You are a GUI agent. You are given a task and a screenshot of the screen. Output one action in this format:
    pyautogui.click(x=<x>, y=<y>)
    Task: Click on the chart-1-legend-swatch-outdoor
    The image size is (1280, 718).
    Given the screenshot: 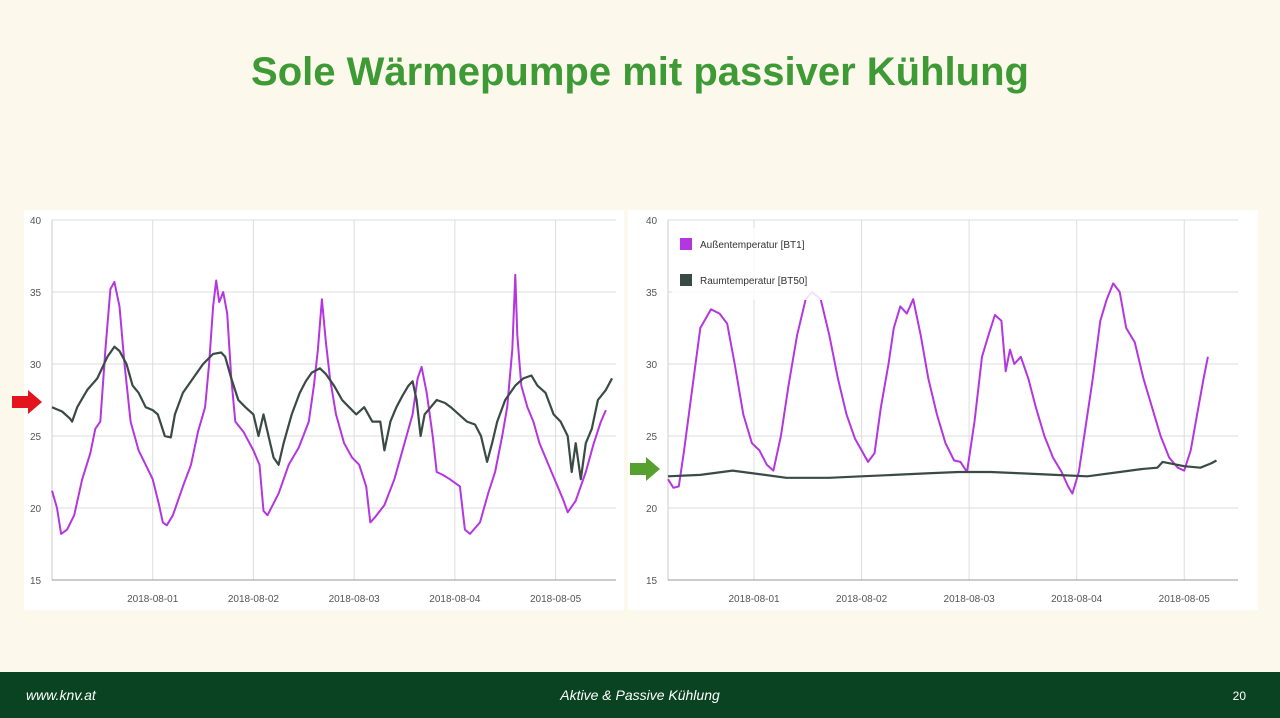 What is the action you would take?
    pyautogui.click(x=686, y=244)
    